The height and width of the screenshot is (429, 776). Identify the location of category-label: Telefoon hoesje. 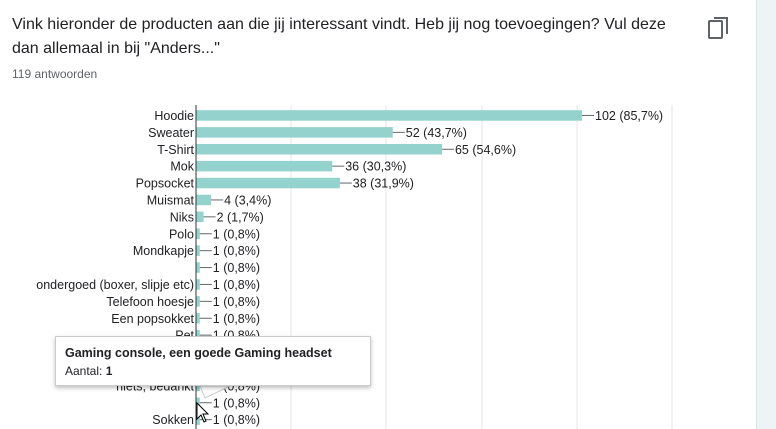
(150, 302).